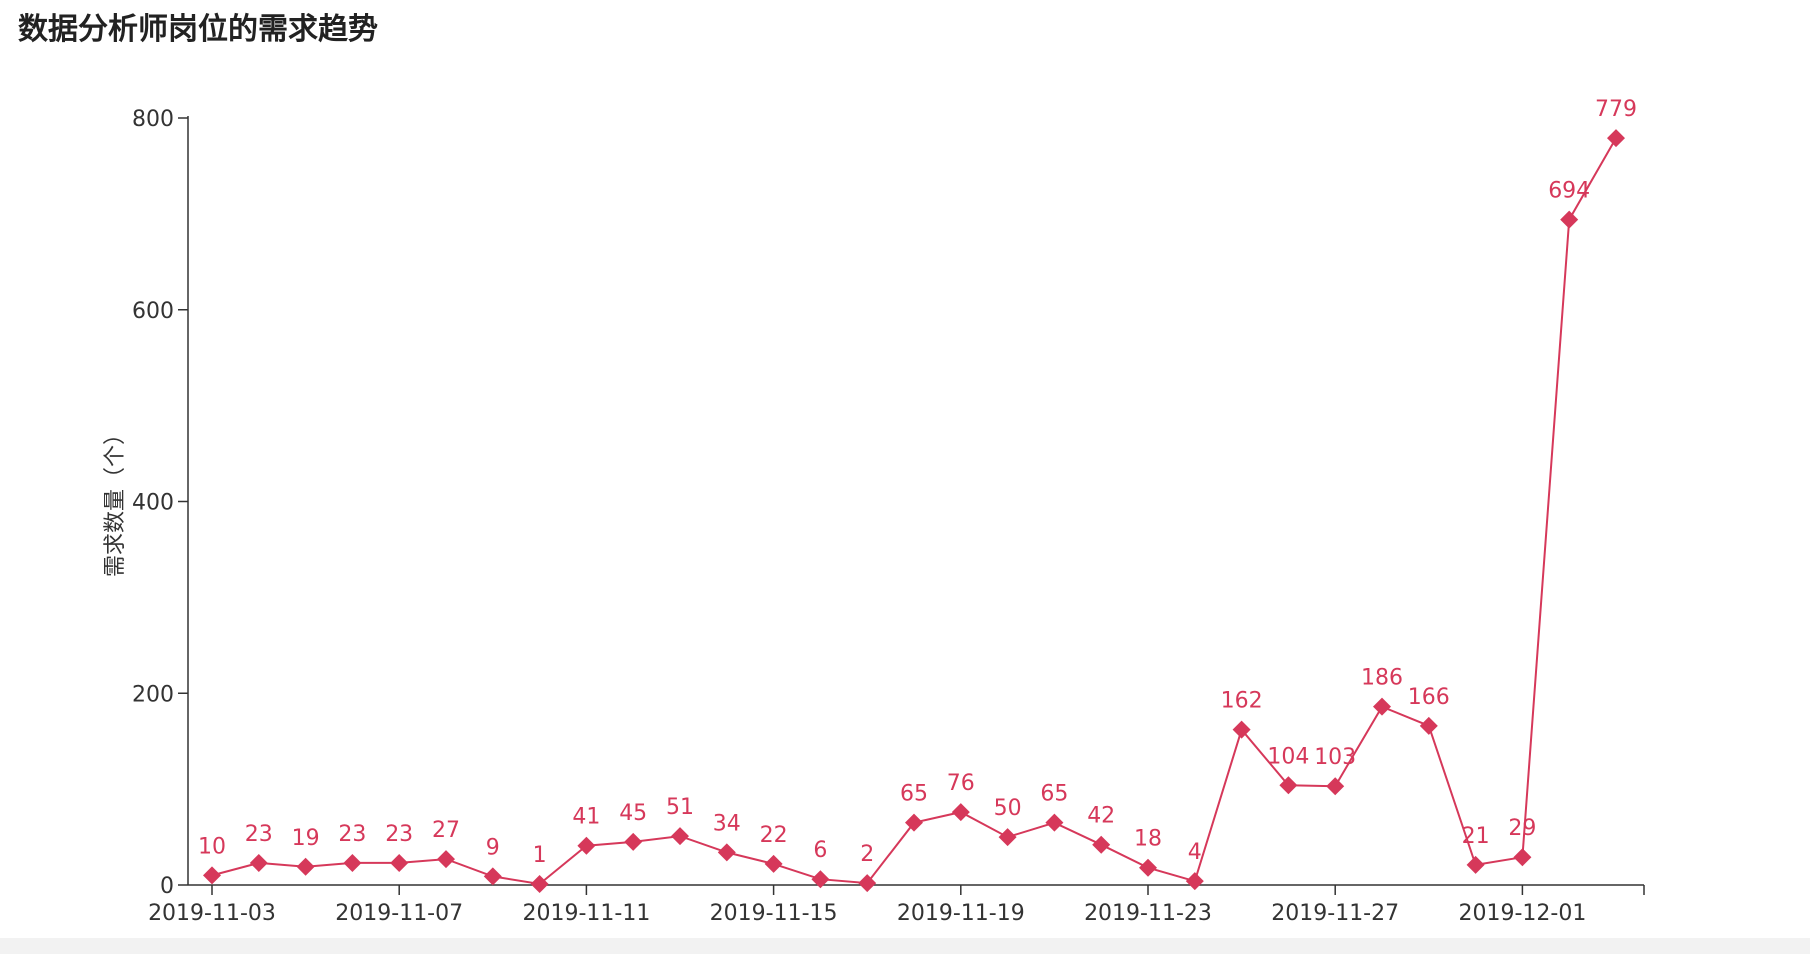  Describe the element at coordinates (1148, 913) in the screenshot. I see `x-tick-label: 2019-11-23` at that location.